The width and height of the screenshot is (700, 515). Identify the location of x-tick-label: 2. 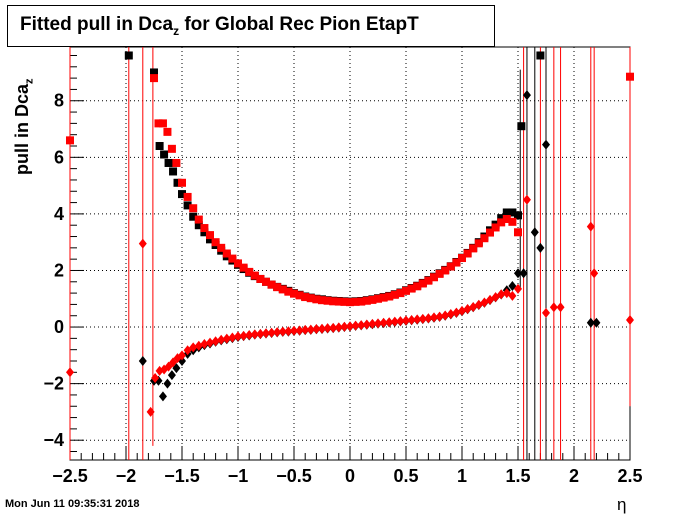
(574, 476).